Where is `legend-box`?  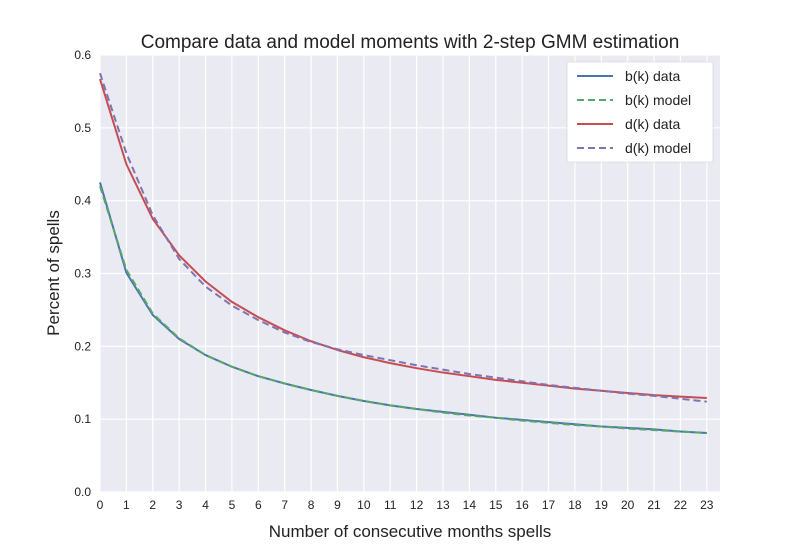
legend-box is located at coordinates (640, 112).